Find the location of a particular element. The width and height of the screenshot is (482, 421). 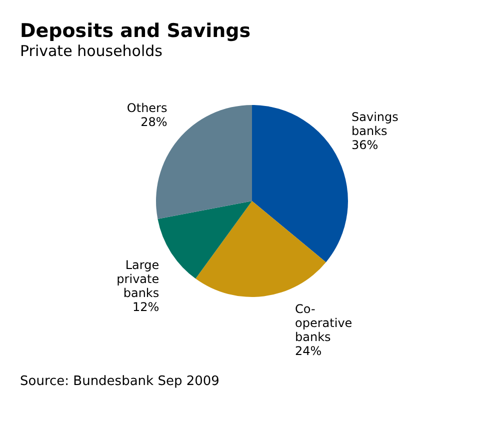

chart-subtitle: Private households is located at coordinates (91, 51).